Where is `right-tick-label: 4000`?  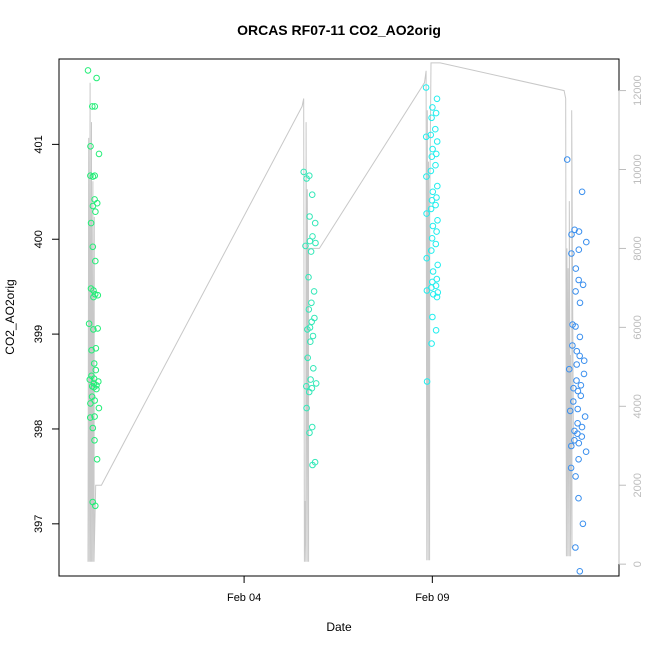 right-tick-label: 4000 is located at coordinates (638, 406).